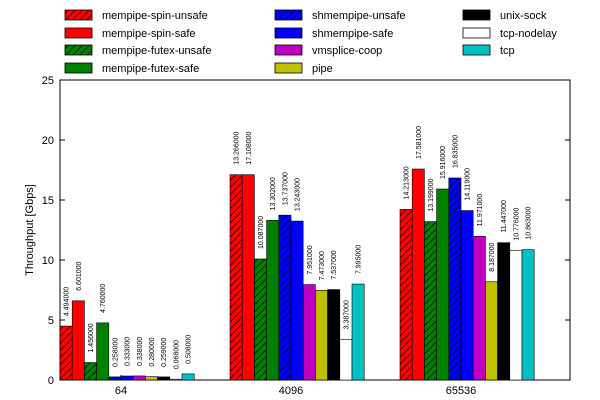 This screenshot has height=400, width=600. Describe the element at coordinates (346, 314) in the screenshot. I see `bar-label-tcp-nodelay-4096: 3.387000` at that location.